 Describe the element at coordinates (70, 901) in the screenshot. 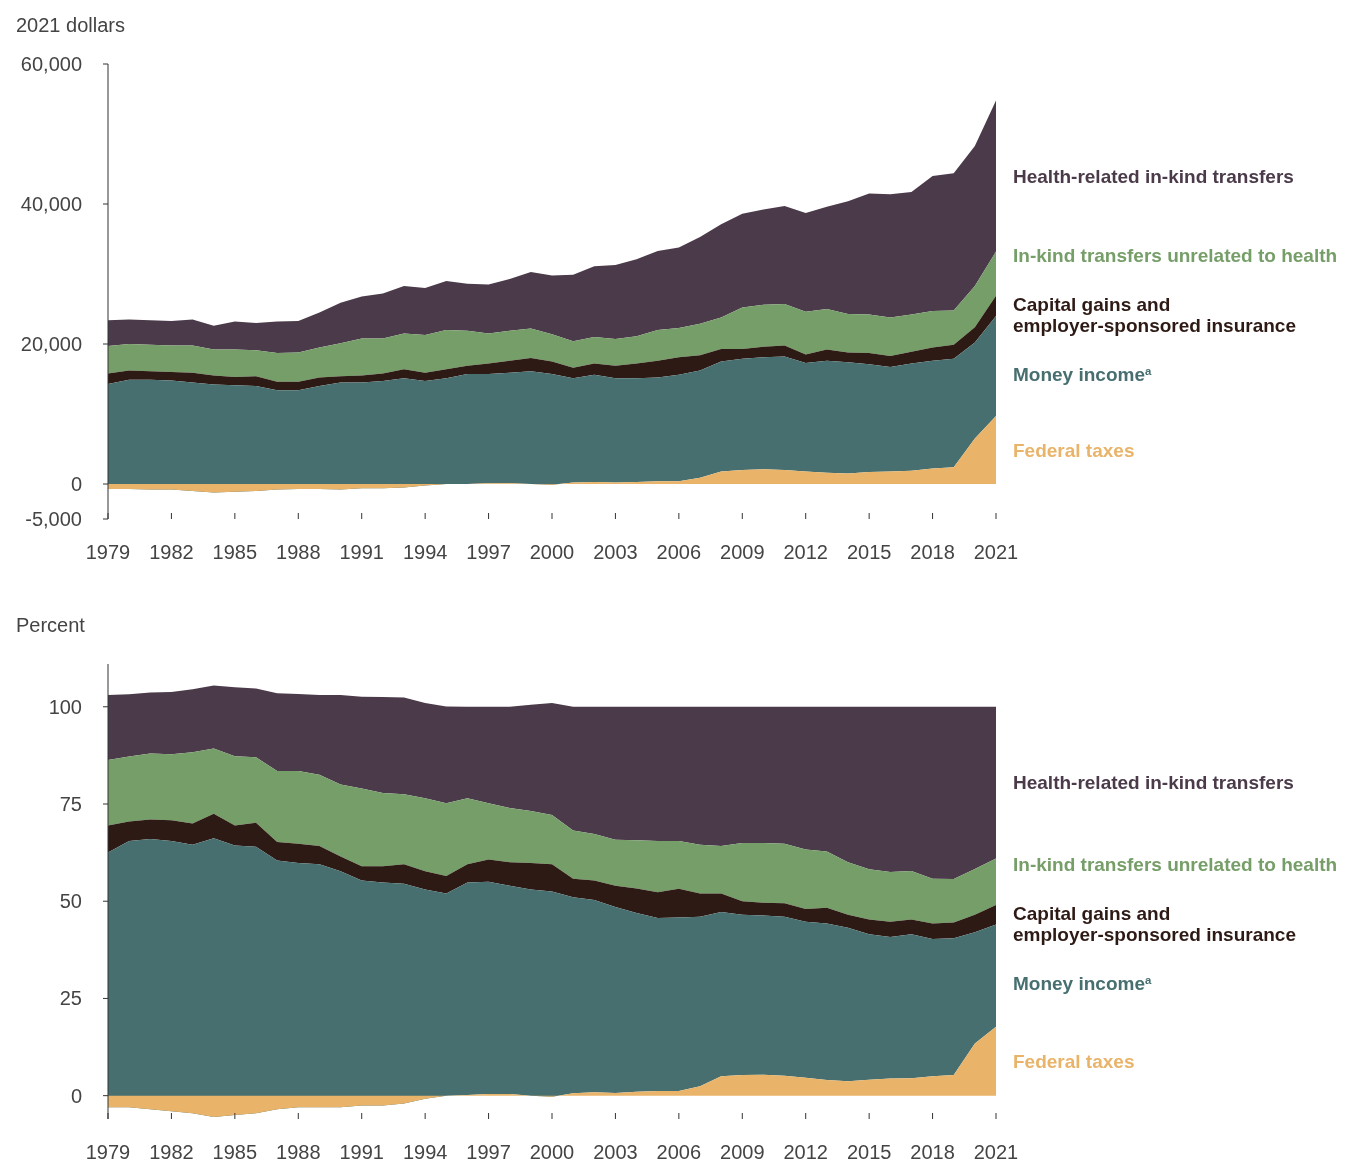

I see `y-tick-label: 50` at that location.